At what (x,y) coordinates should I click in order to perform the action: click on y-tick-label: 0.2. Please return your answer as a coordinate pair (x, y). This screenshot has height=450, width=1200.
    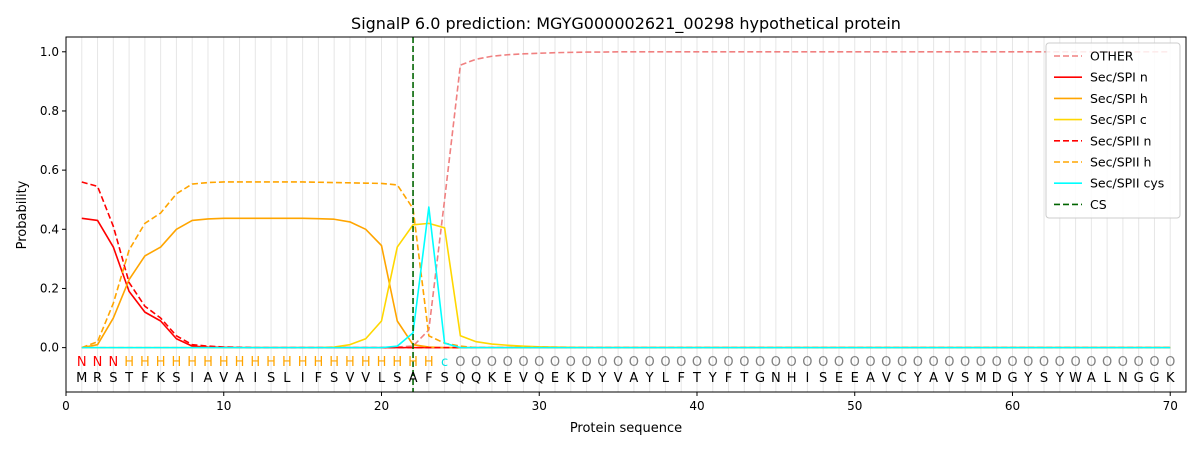
    Looking at the image, I should click on (49, 288).